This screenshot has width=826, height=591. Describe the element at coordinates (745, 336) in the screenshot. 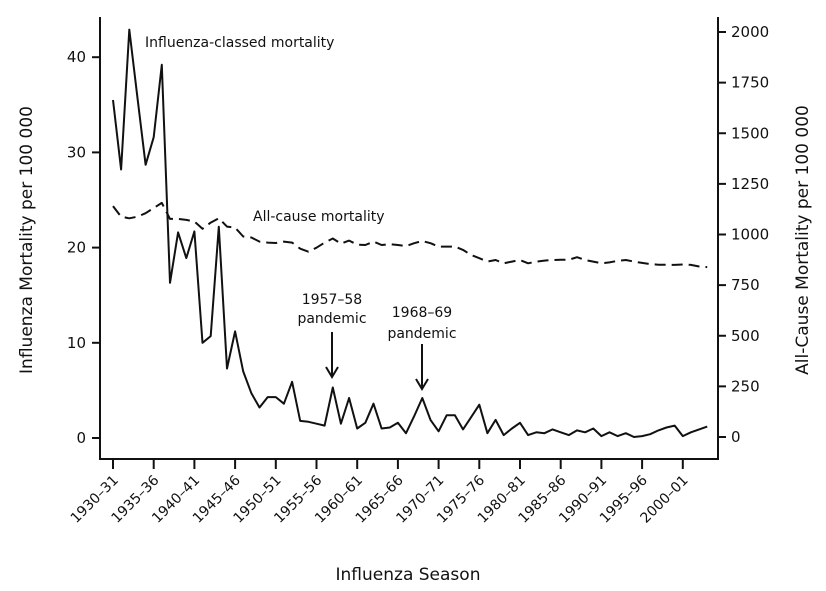

I see `y-right-tick-label: 500` at that location.